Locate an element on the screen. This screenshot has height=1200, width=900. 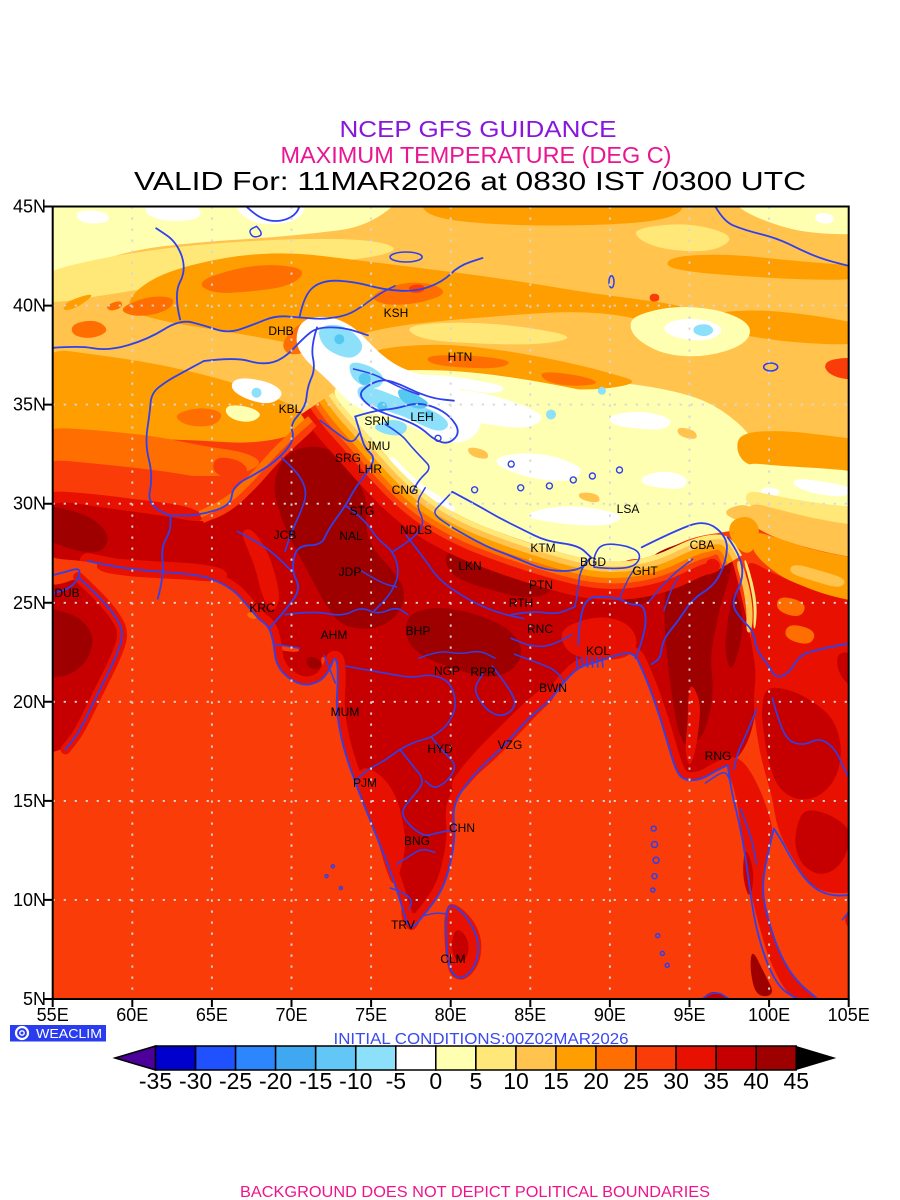
svg-text: 10N is located at coordinates (29, 900).